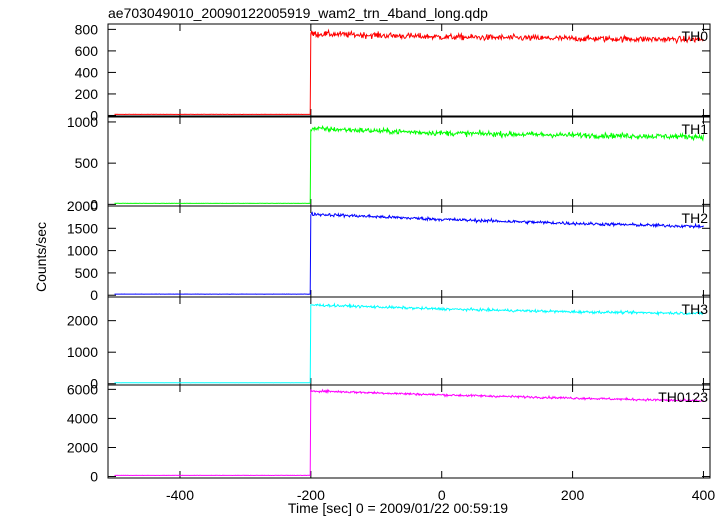  I want to click on series-line-th0123, so click(409, 432).